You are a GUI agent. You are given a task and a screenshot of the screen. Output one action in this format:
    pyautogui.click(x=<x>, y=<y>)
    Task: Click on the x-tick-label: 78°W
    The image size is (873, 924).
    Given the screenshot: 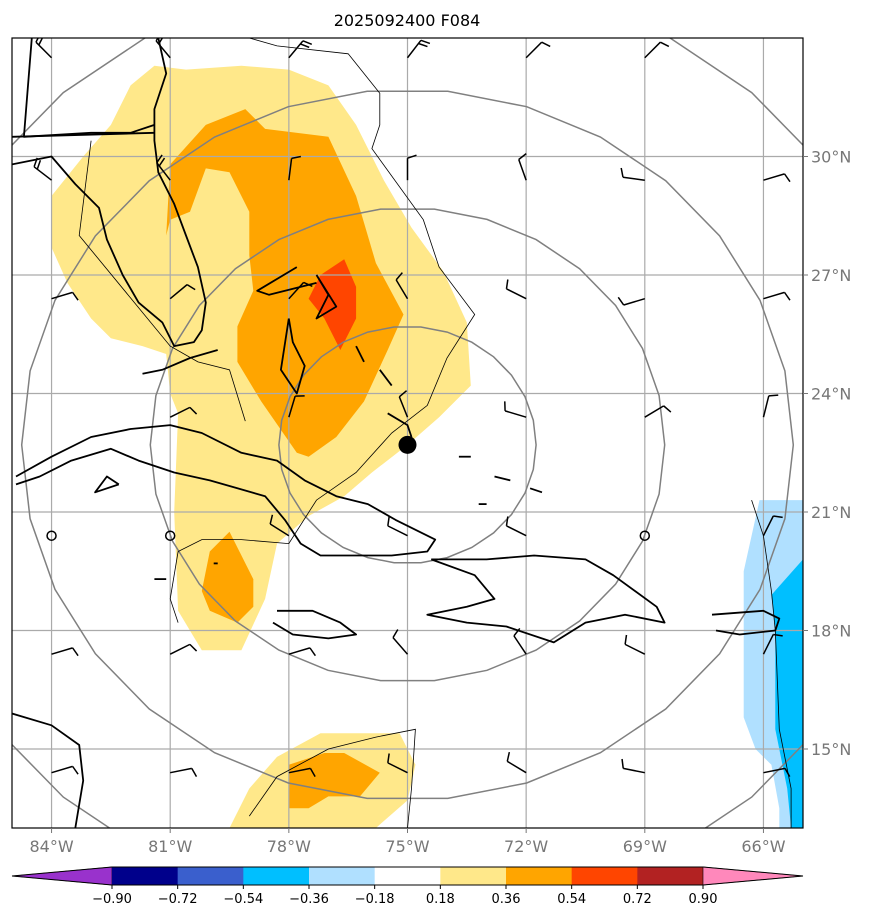 What is the action you would take?
    pyautogui.click(x=289, y=846)
    